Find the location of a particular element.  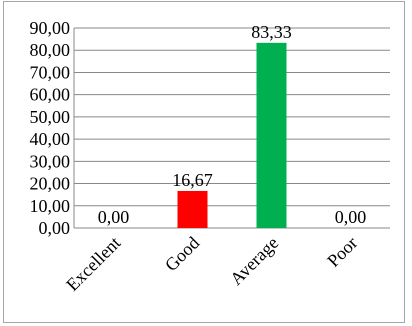

y-tick-label: 10,00 is located at coordinates (50, 206).